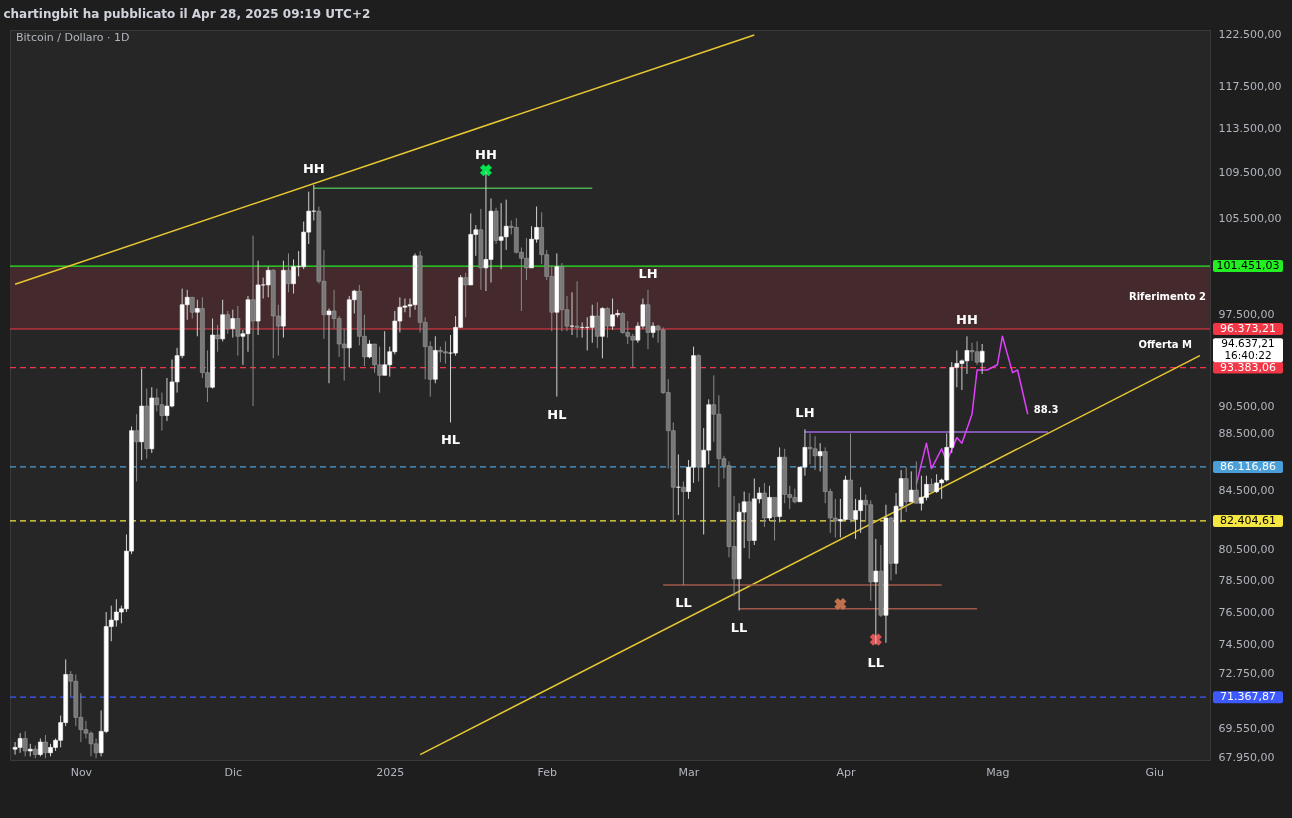 This screenshot has width=1292, height=818. What do you see at coordinates (1248, 266) in the screenshot?
I see `ref-line-label: 101.451,03` at bounding box center [1248, 266].